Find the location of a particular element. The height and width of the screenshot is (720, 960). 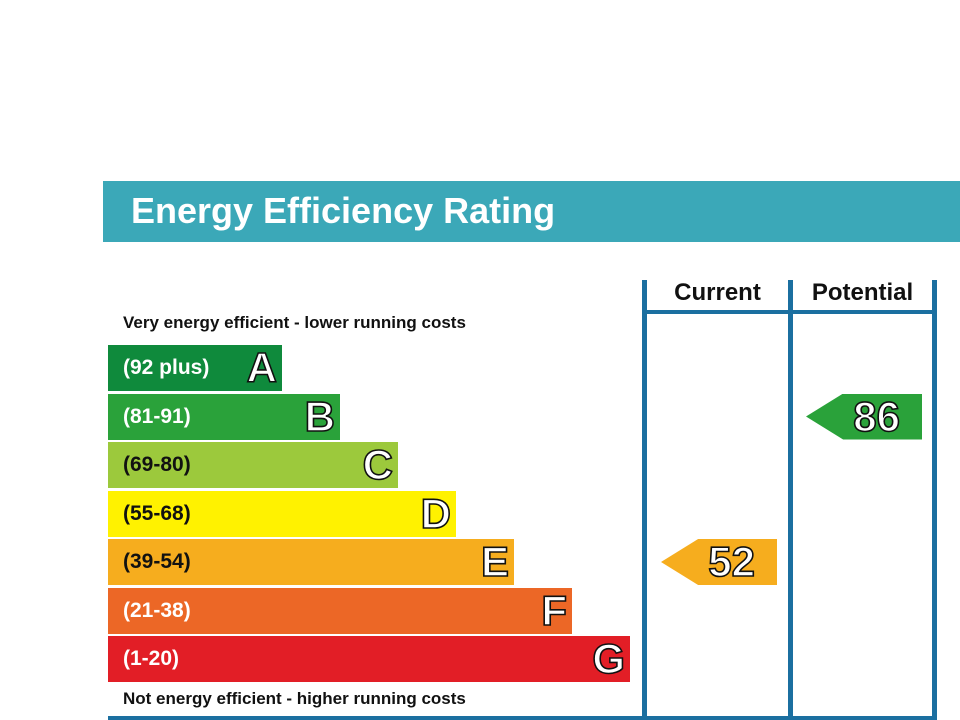

header-banner: Energy Efficiency Rating is located at coordinates (531, 211).